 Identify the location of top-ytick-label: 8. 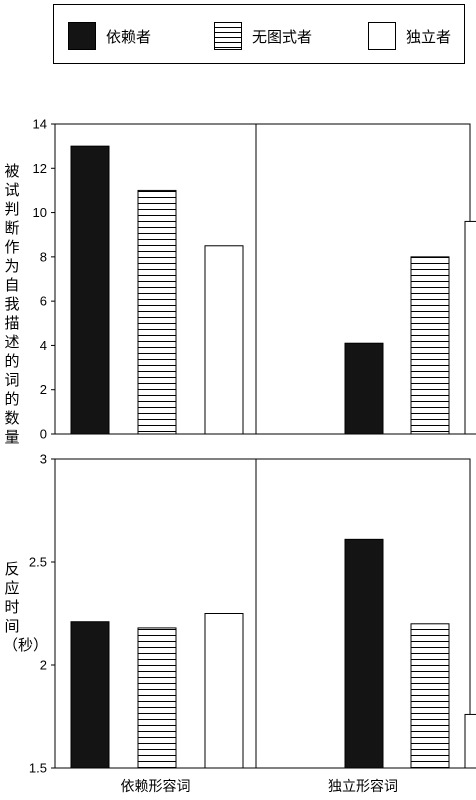
(43, 256).